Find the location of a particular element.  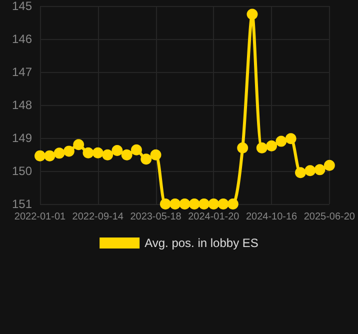

y-tick-label: 151 is located at coordinates (22, 204).